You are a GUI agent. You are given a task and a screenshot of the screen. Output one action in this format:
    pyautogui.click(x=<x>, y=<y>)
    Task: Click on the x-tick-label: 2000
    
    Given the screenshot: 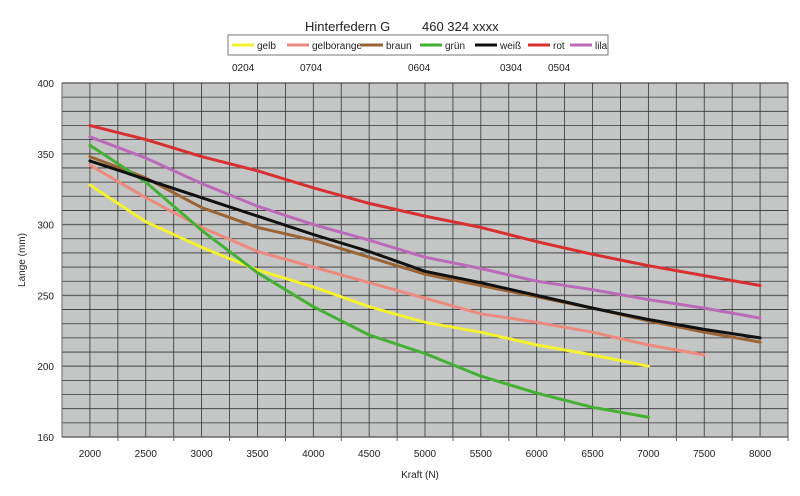 What is the action you would take?
    pyautogui.click(x=90, y=454)
    